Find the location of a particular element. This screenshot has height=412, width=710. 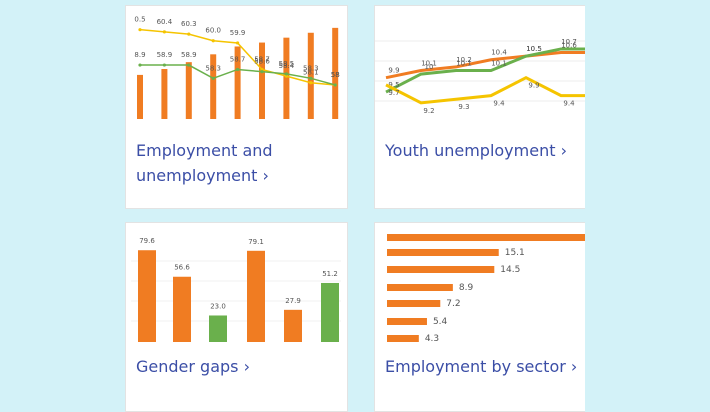

data-label: 58.5 is located at coordinates (287, 64).